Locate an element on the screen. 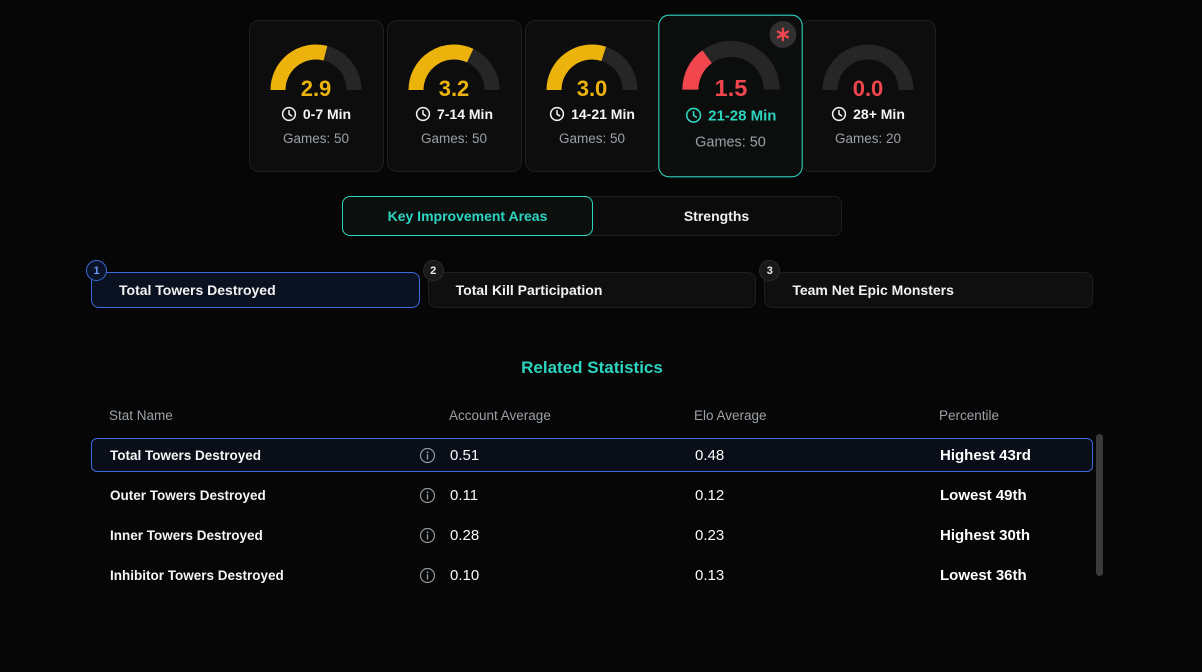 This screenshot has width=1202, height=672. stat-name: Total Towers Destroyed is located at coordinates (186, 455).